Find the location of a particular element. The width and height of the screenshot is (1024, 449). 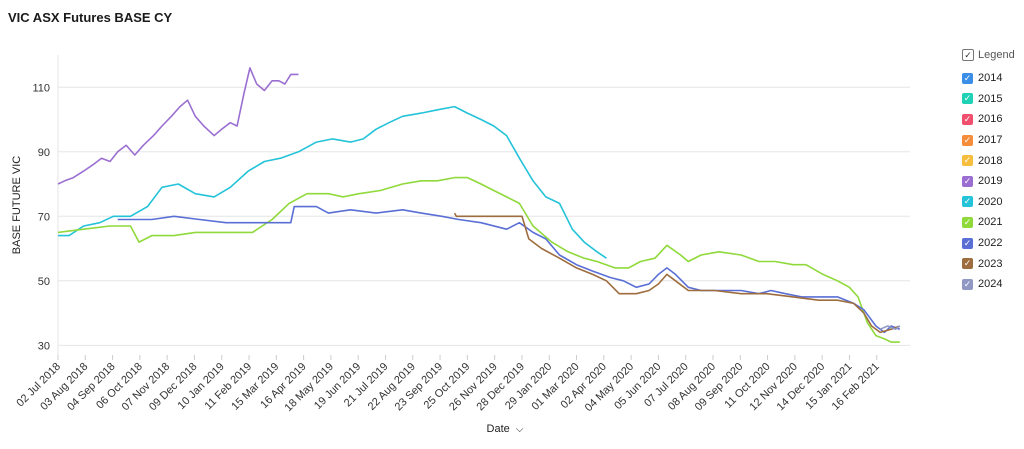

series-line-2024 is located at coordinates (890, 328).